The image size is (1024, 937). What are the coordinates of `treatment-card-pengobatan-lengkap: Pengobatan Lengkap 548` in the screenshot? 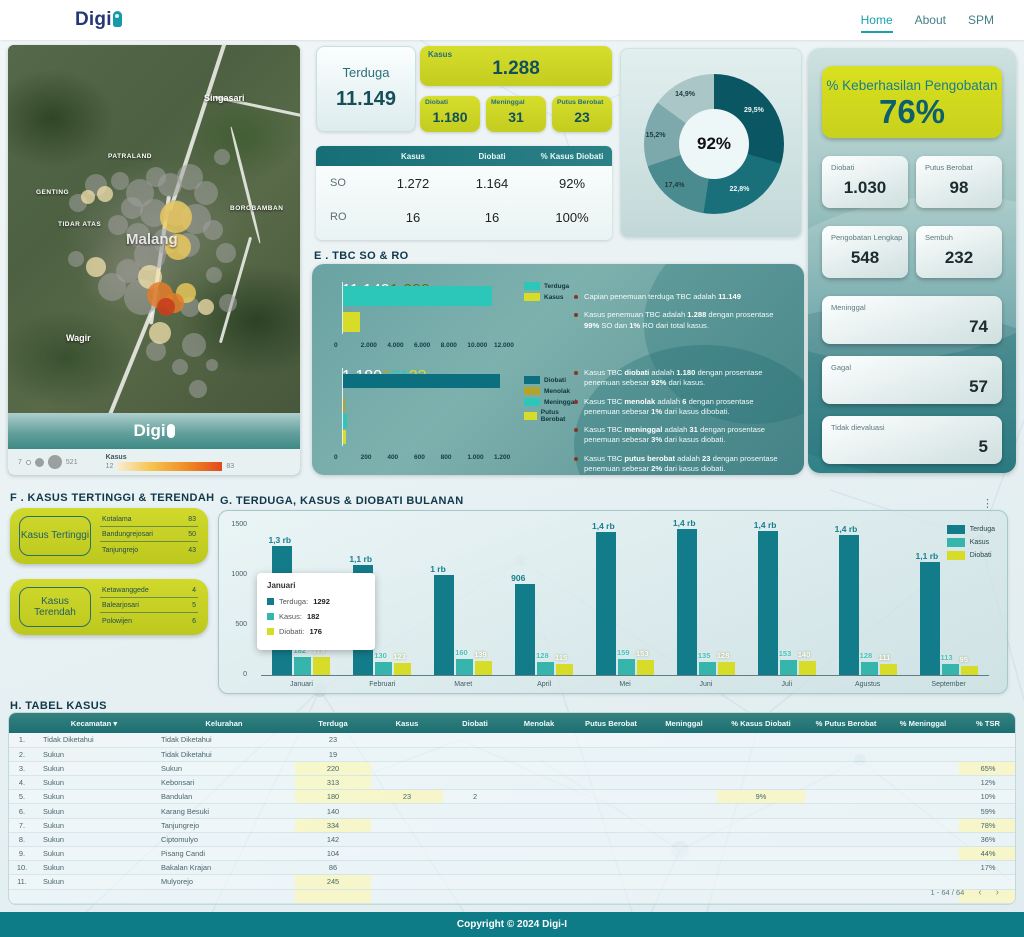 It's located at (865, 252).